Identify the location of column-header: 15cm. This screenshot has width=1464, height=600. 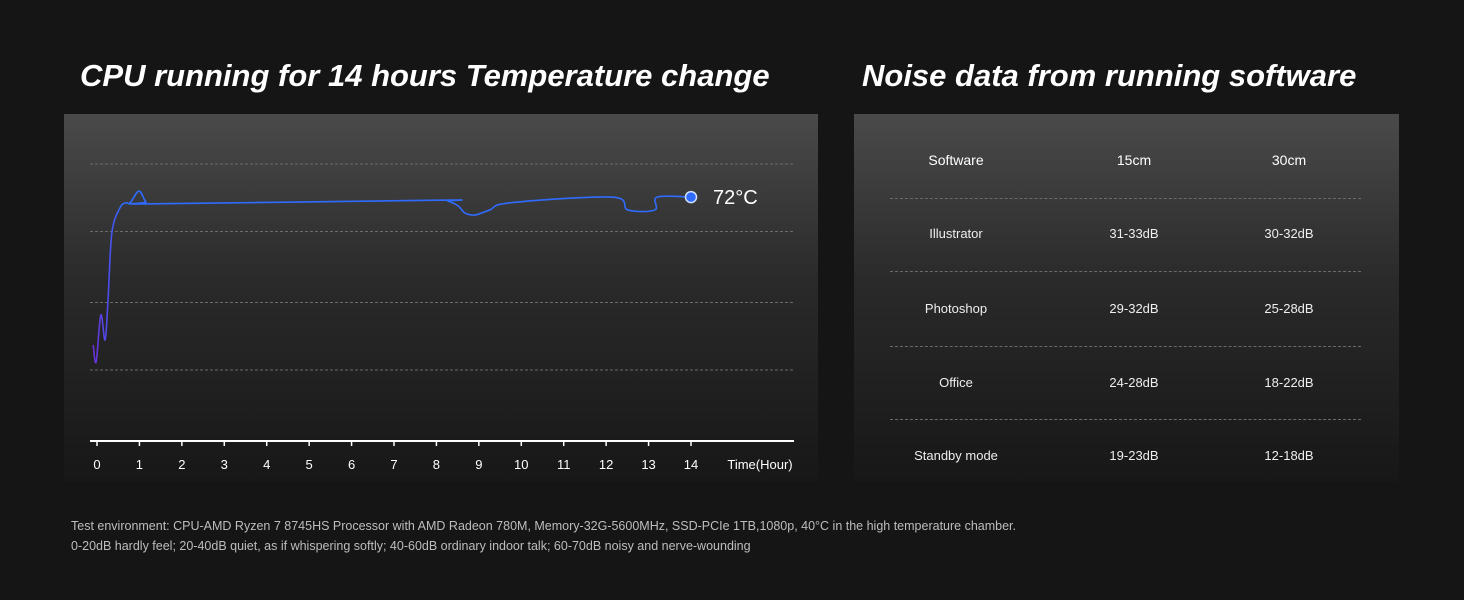
(1134, 160).